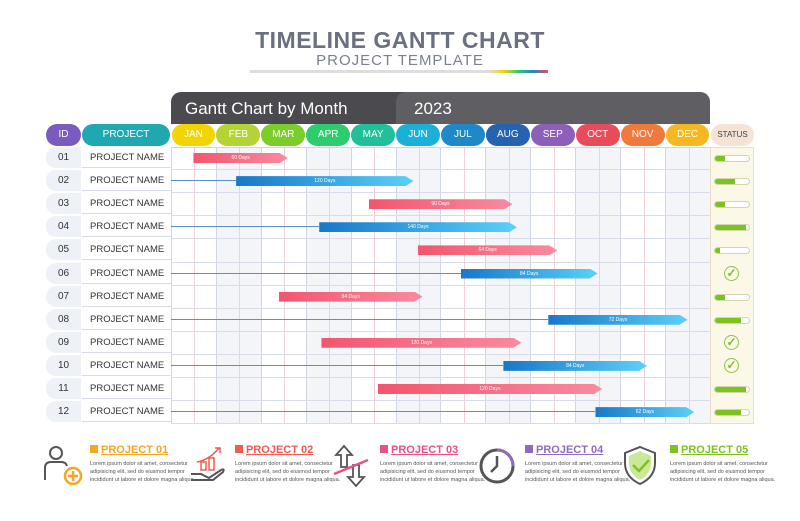  What do you see at coordinates (715, 450) in the screenshot?
I see `legend-title-text: PROJECT 05` at bounding box center [715, 450].